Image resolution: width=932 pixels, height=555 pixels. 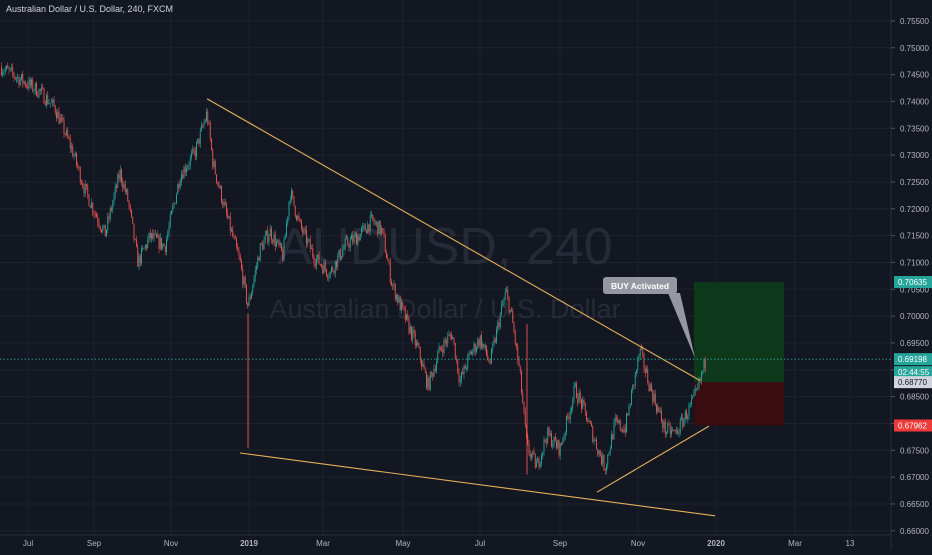 I want to click on countdown-label-bg, so click(x=913, y=372).